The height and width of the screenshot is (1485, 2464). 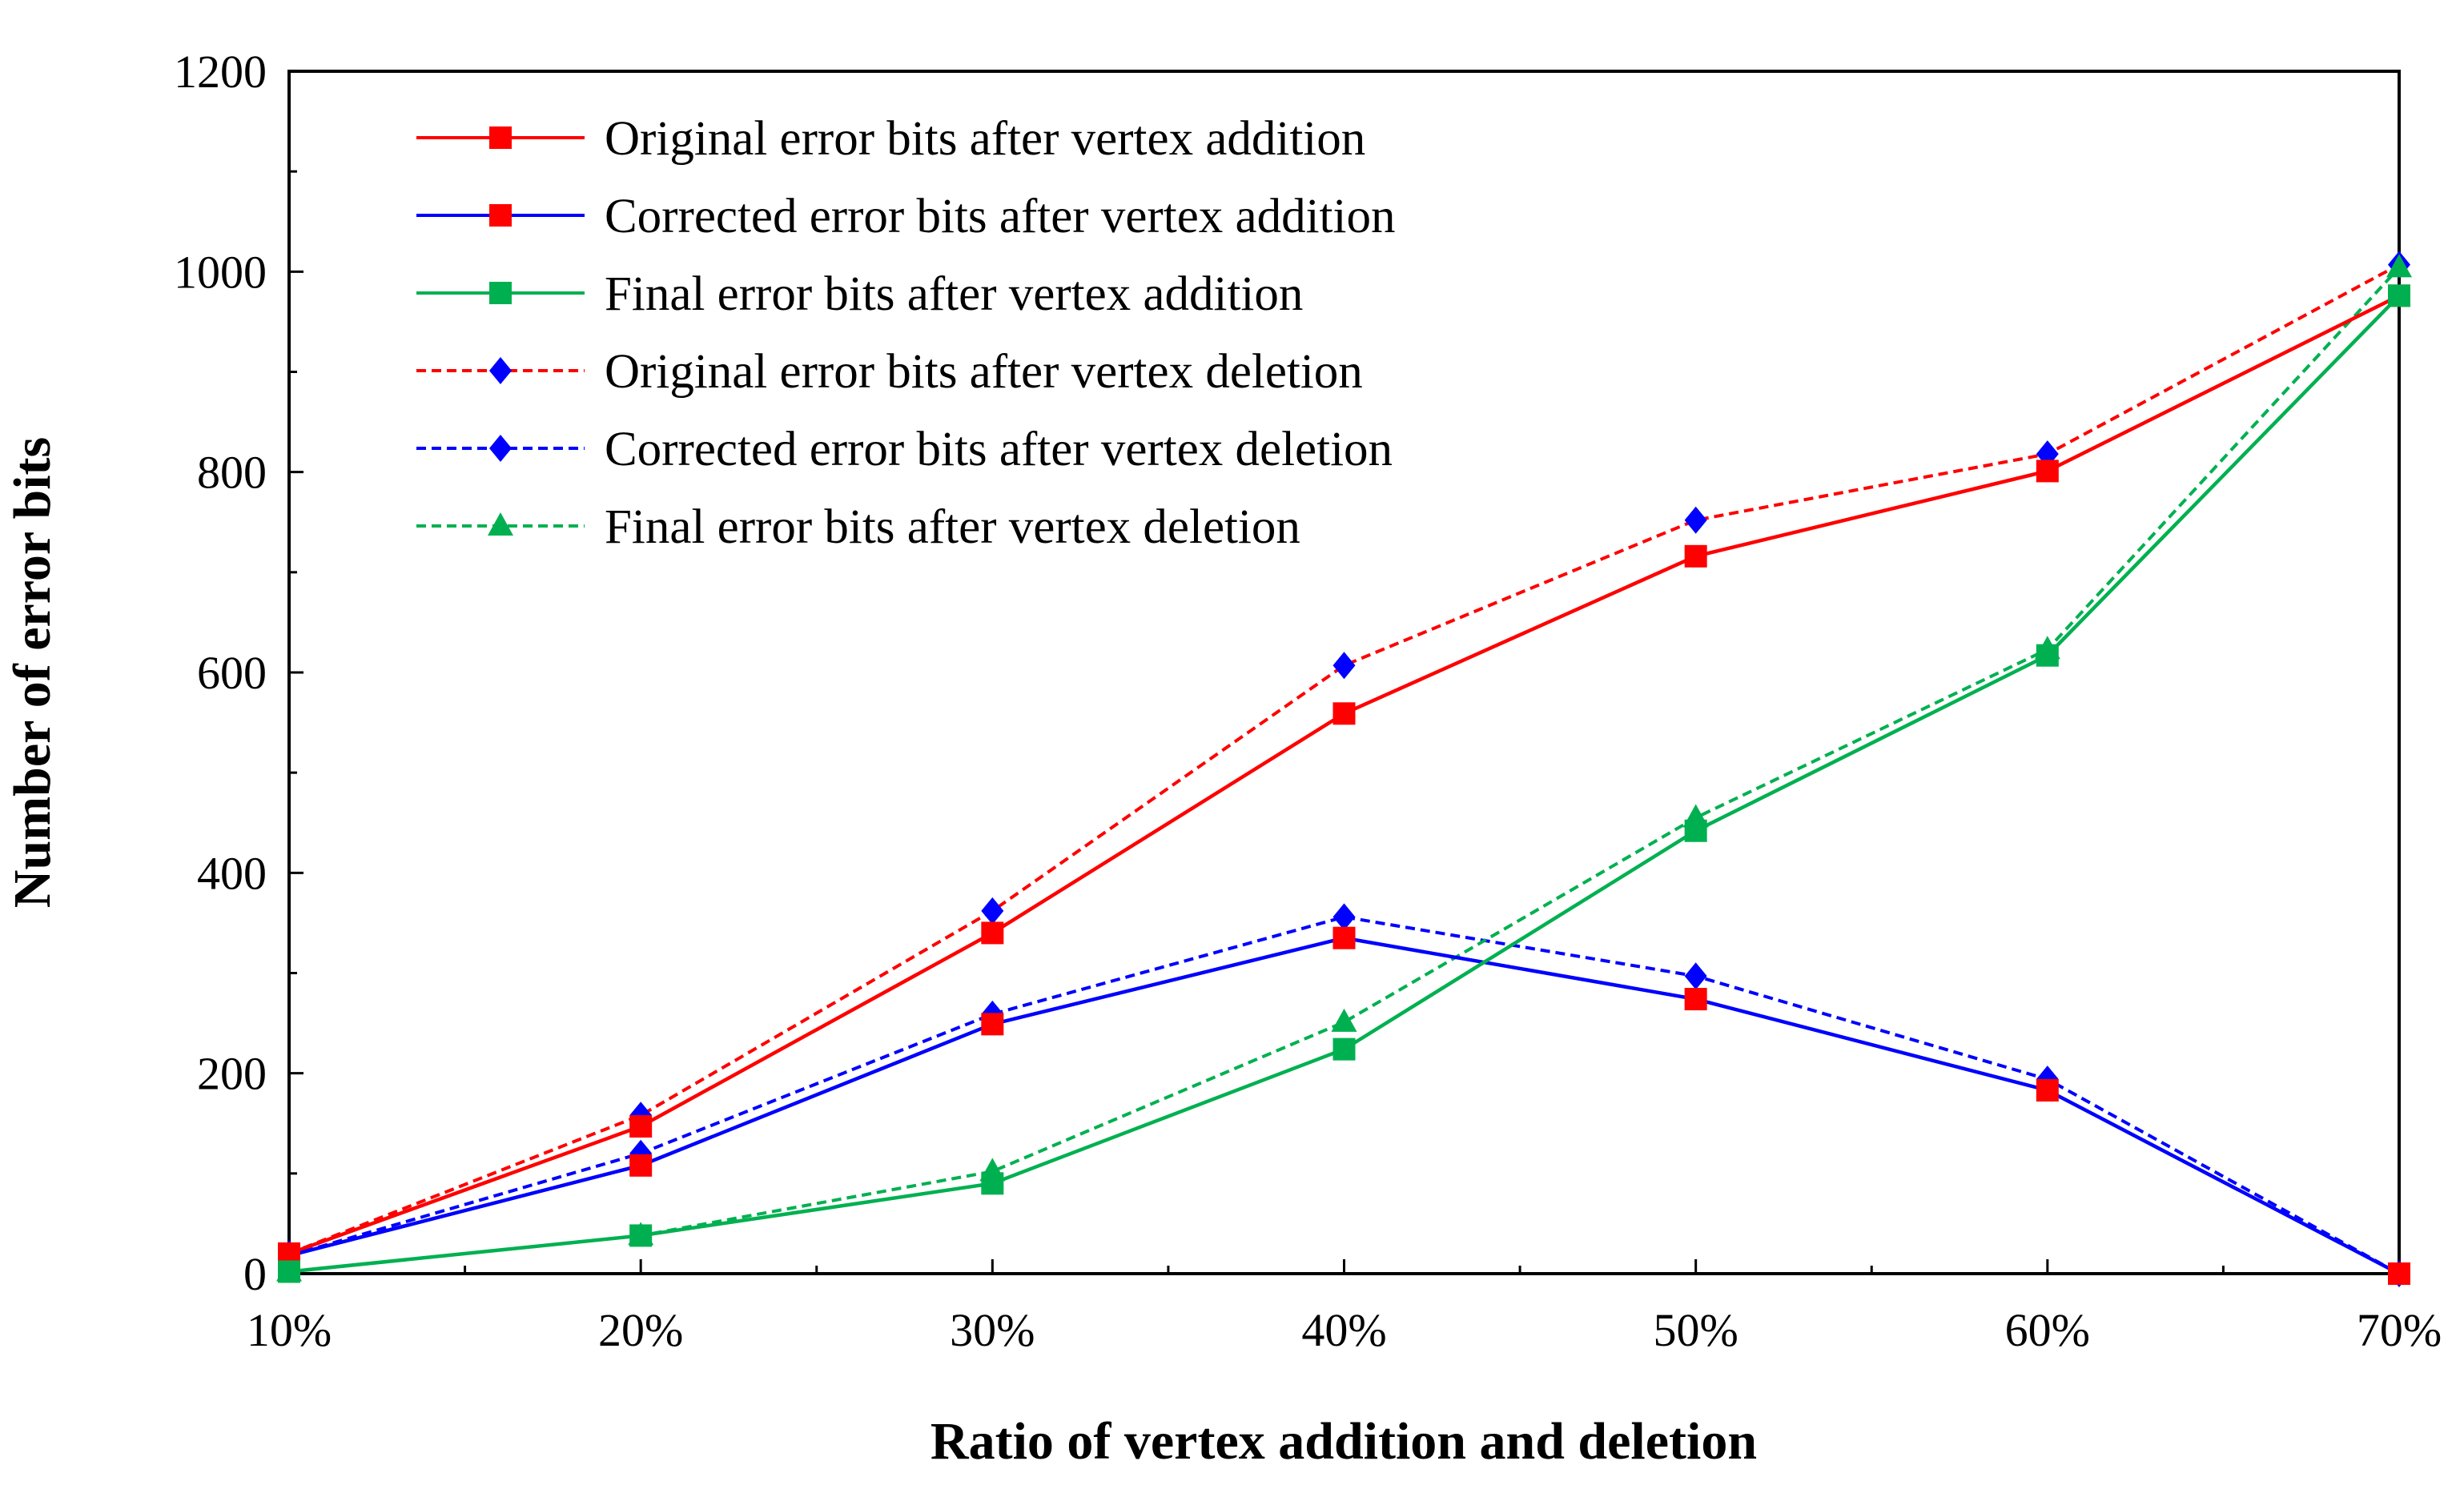 What do you see at coordinates (232, 1074) in the screenshot?
I see `y-tick-label: 200` at bounding box center [232, 1074].